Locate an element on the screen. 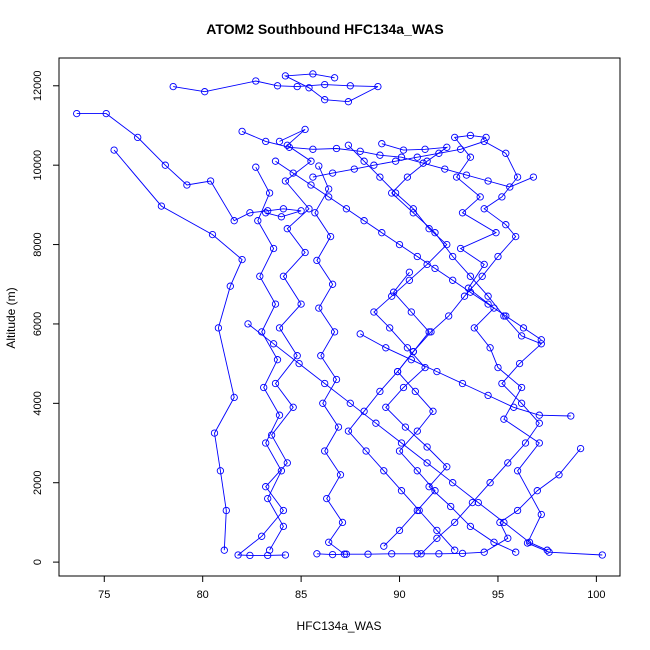 This screenshot has width=650, height=650. series-line is located at coordinates (178, 350).